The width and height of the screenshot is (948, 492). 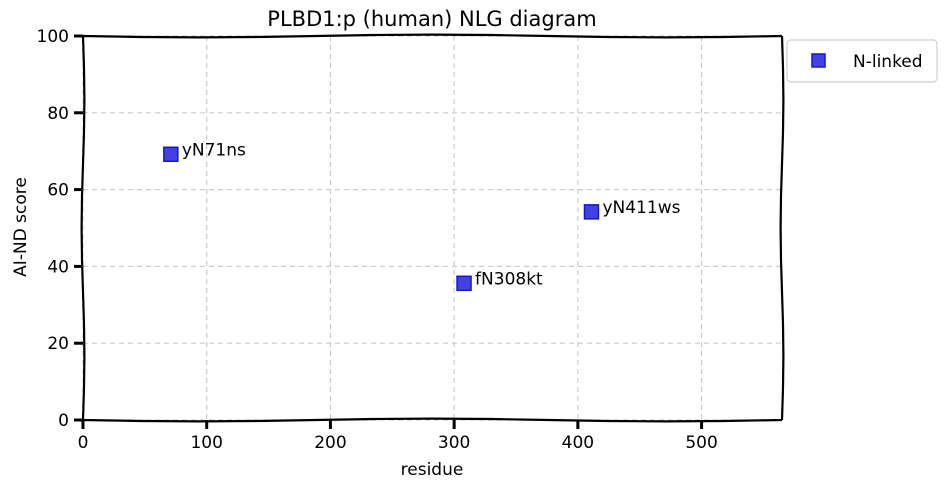 What do you see at coordinates (454, 443) in the screenshot?
I see `x-tick-label: 300` at bounding box center [454, 443].